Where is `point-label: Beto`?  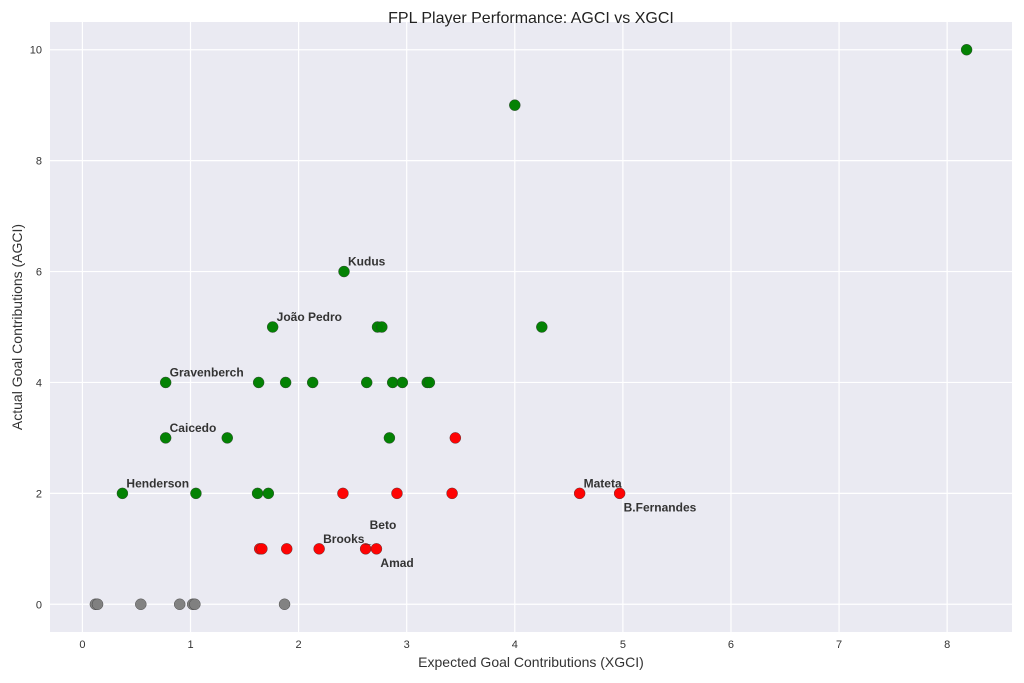
point-label: Beto is located at coordinates (383, 525).